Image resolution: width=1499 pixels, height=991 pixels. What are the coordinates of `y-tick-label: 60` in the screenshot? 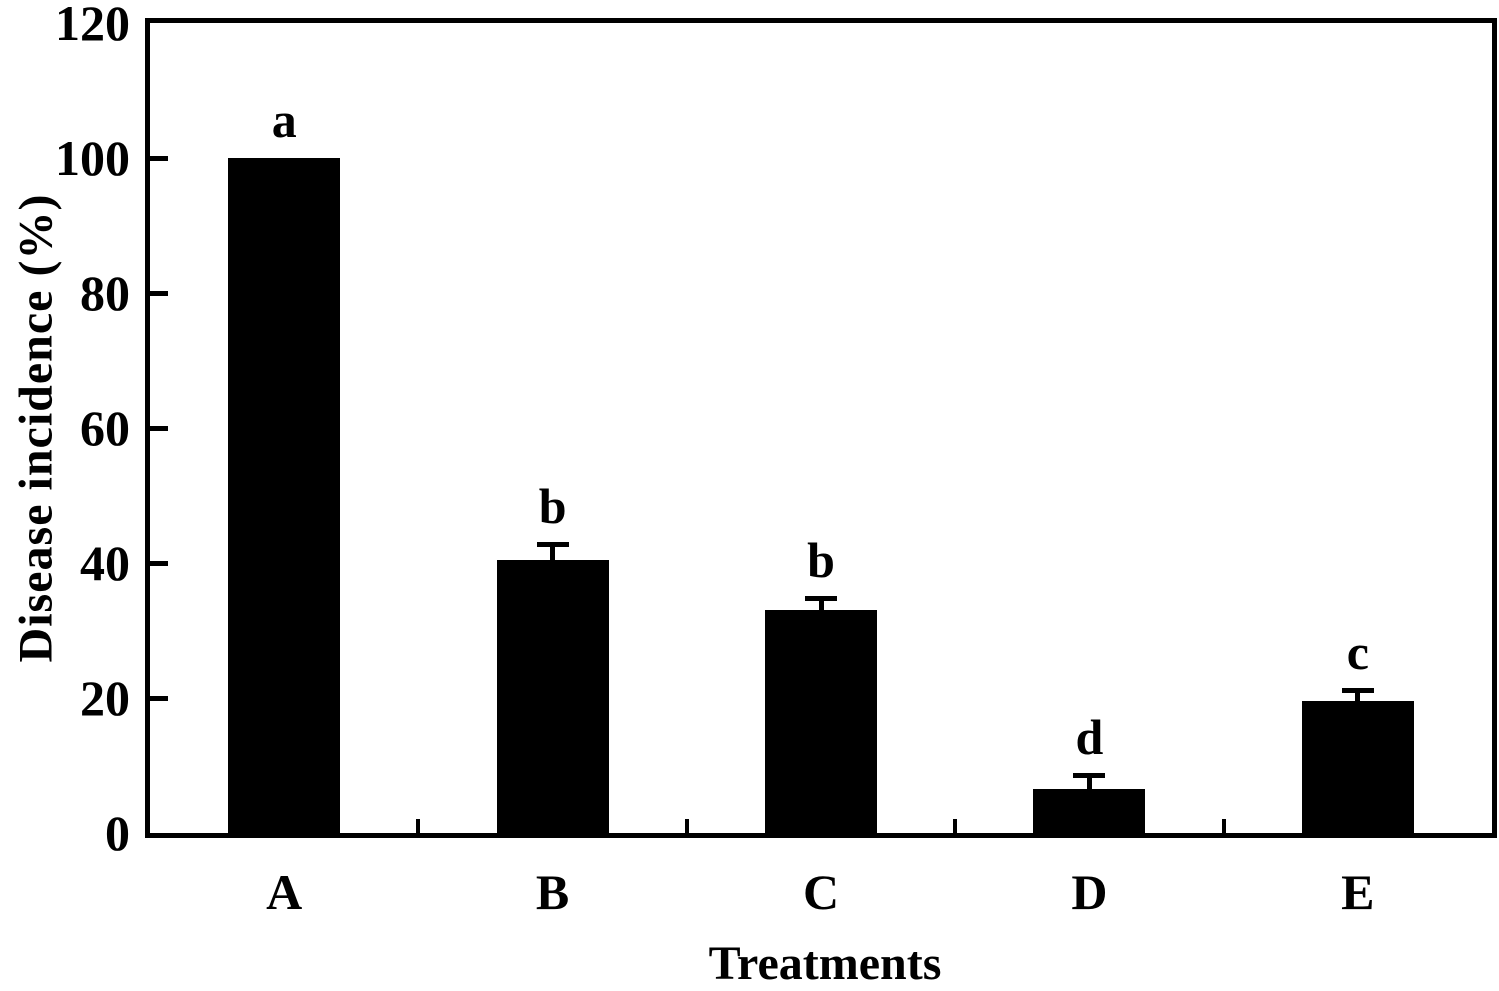 It's located at (105, 428).